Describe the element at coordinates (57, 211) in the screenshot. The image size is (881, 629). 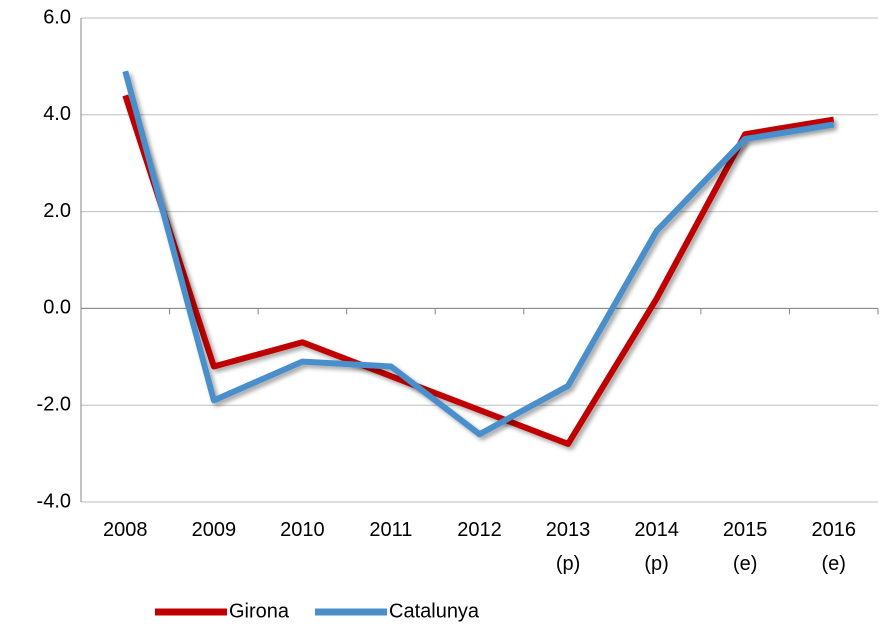
I see `y-tick-label: 2.0` at that location.